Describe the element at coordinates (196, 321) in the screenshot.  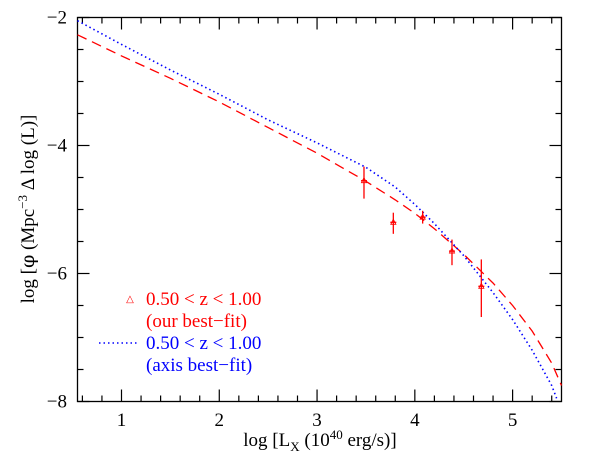
I see `legend-entry-1-line-2: (our best−fit)` at that location.